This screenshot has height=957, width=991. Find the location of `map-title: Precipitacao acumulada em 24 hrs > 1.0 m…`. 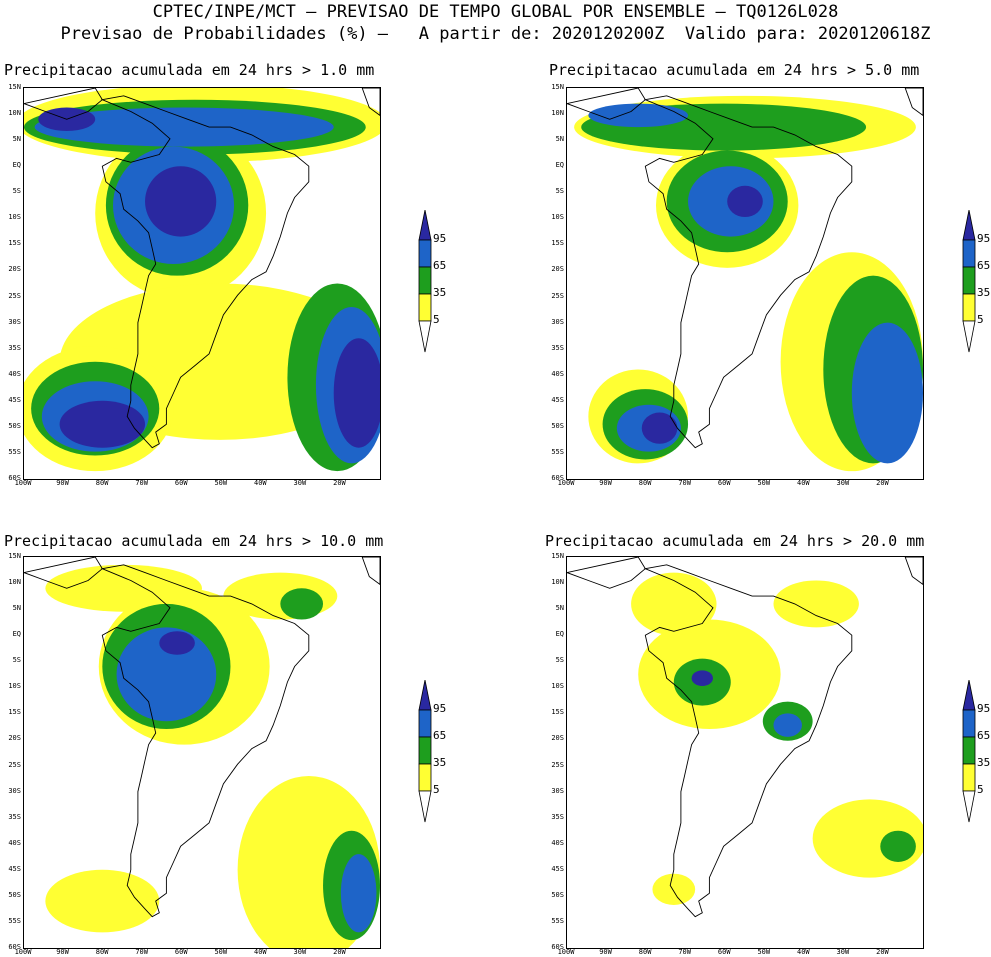

map-title: Precipitacao acumulada em 24 hrs > 1.0 m… is located at coordinates (189, 70).